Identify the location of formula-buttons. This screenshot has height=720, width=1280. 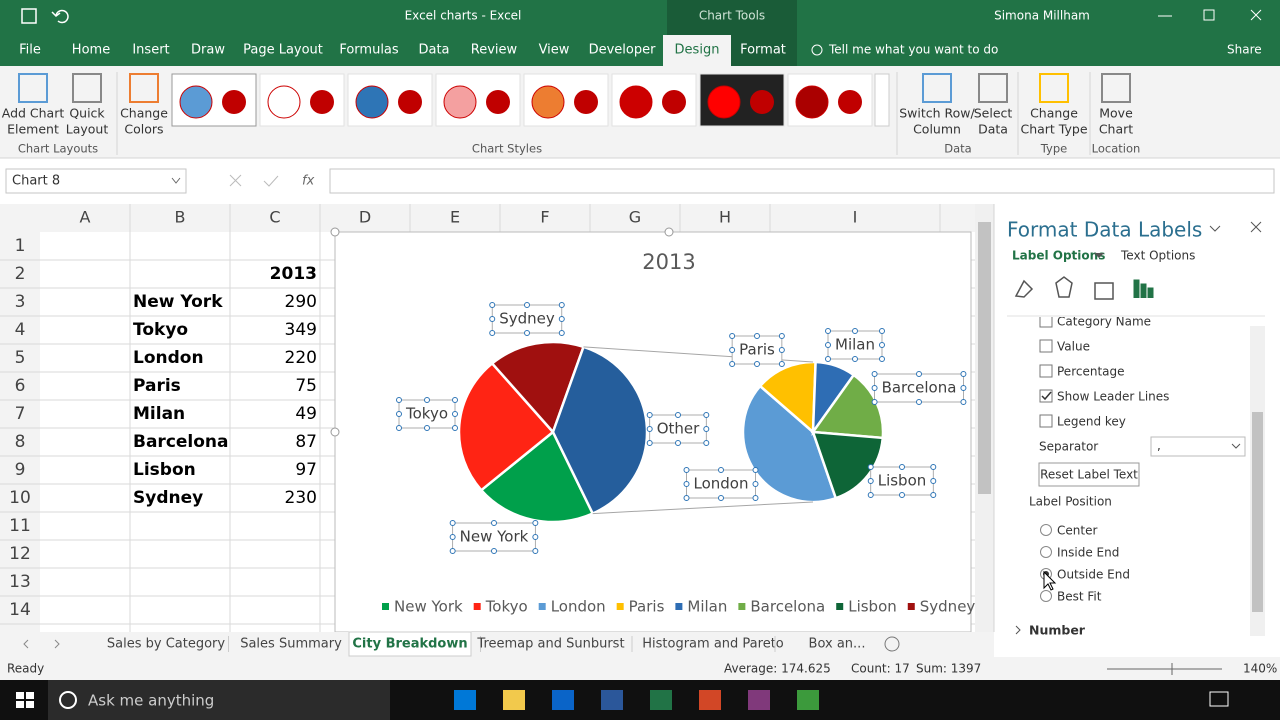
(254, 180).